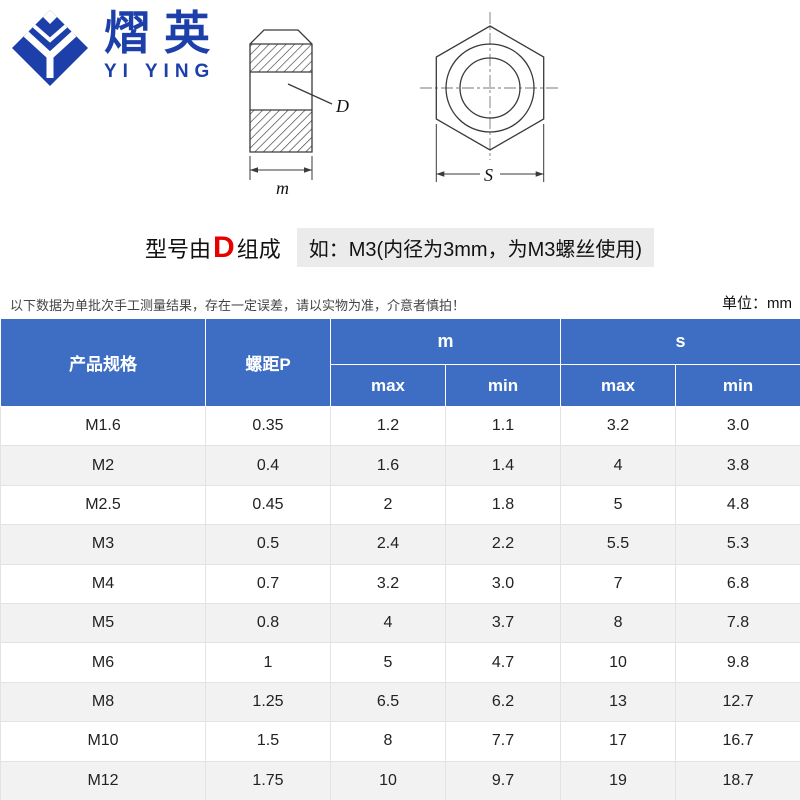 The width and height of the screenshot is (800, 800). What do you see at coordinates (388, 583) in the screenshot?
I see `cell-m-max: 3.2` at bounding box center [388, 583].